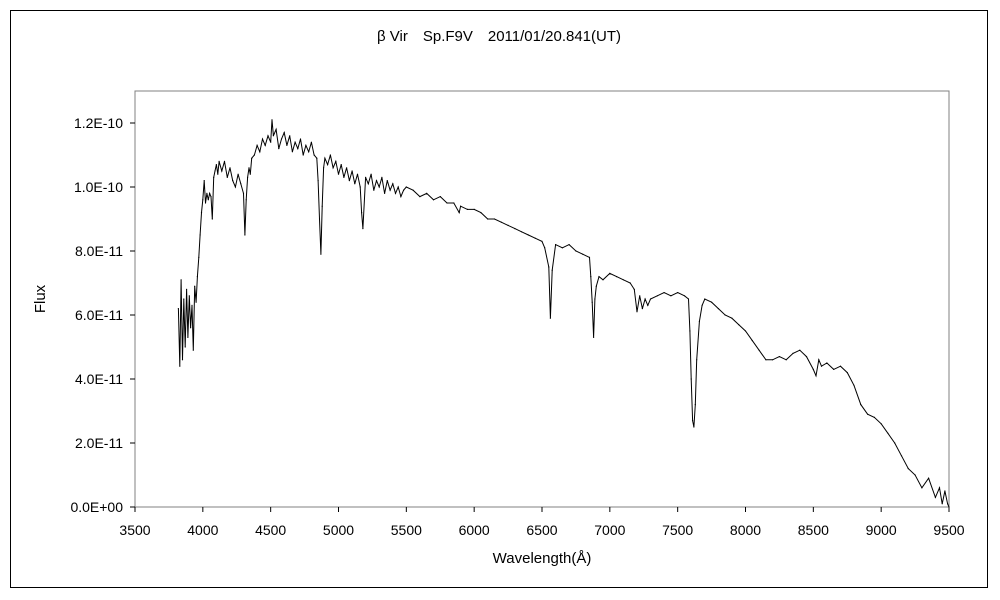 This screenshot has width=1000, height=600. Describe the element at coordinates (542, 558) in the screenshot. I see `x-axis-title: Wavelength(Å)` at that location.